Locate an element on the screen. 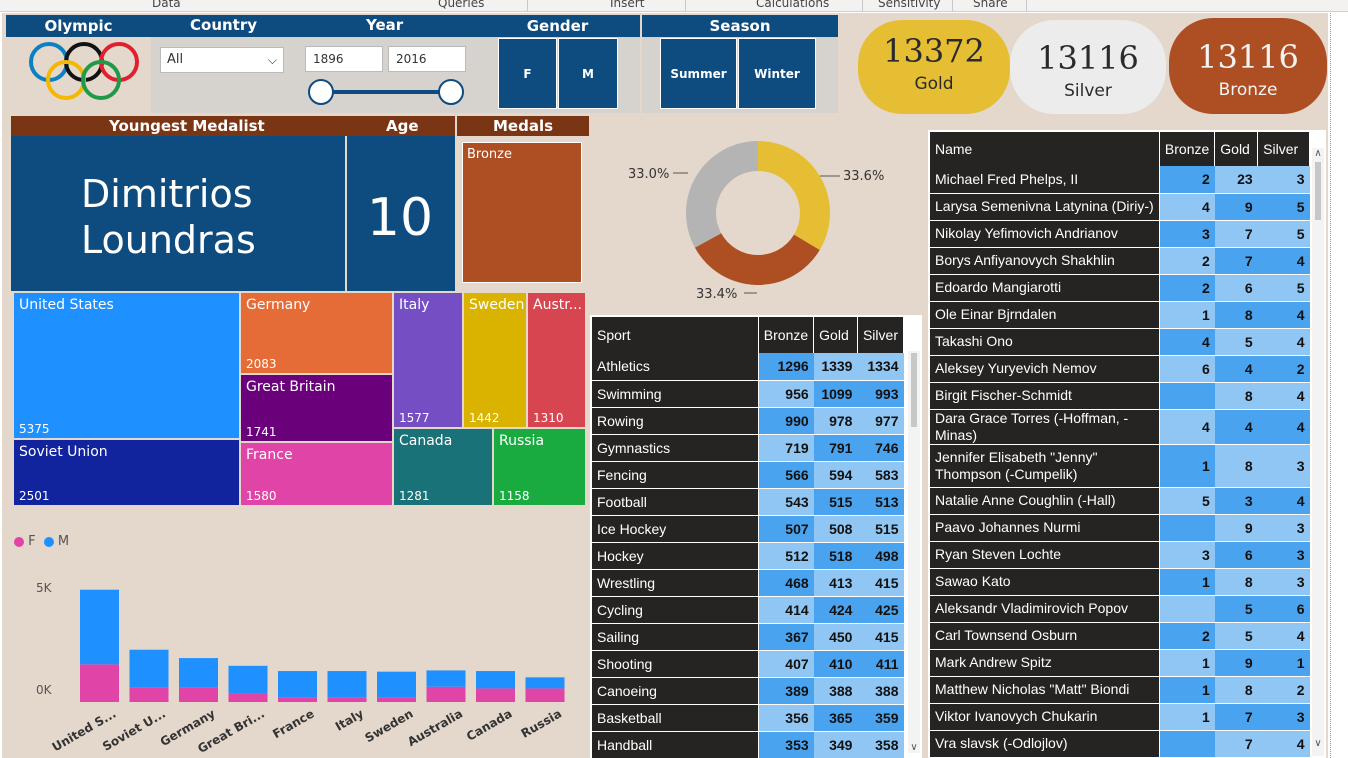  table-row: Sailing 367 450 415 is located at coordinates (748, 637).